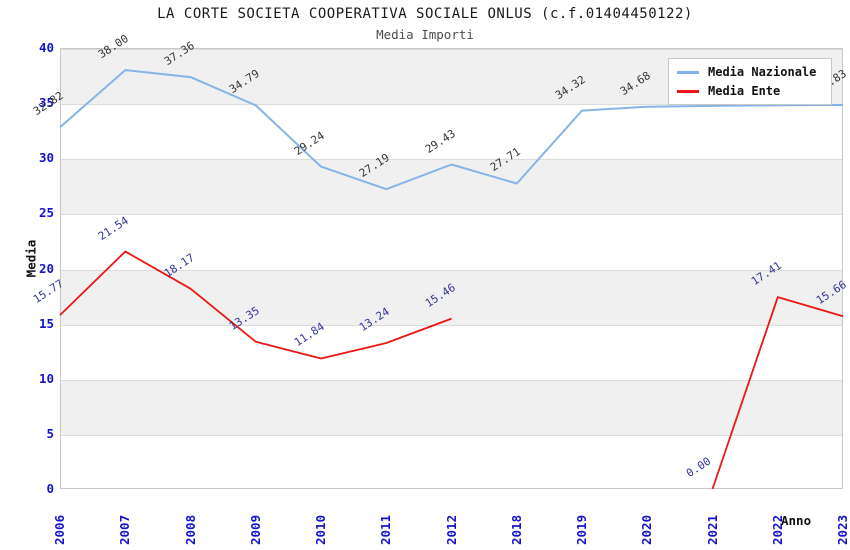  I want to click on y-tick-label: 0, so click(50, 488).